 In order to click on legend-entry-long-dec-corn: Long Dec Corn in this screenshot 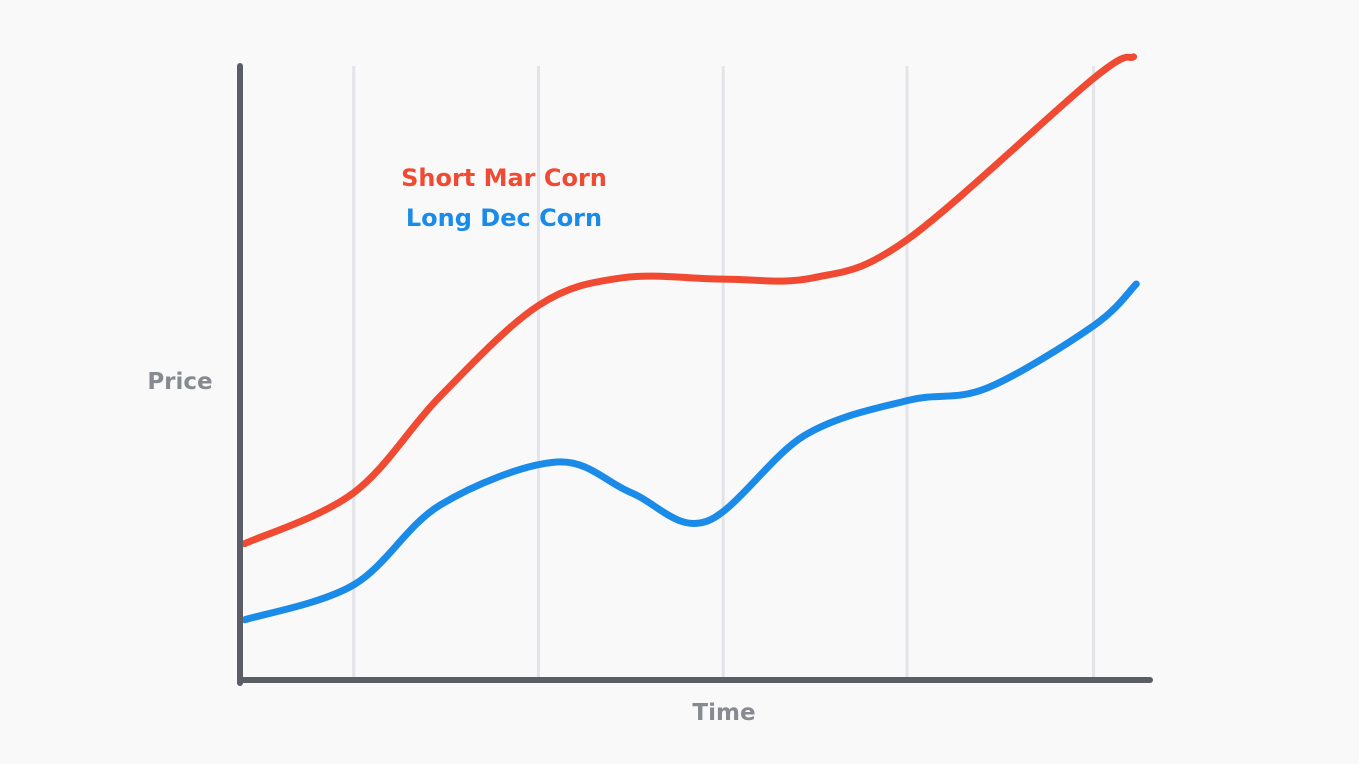, I will do `click(504, 218)`.